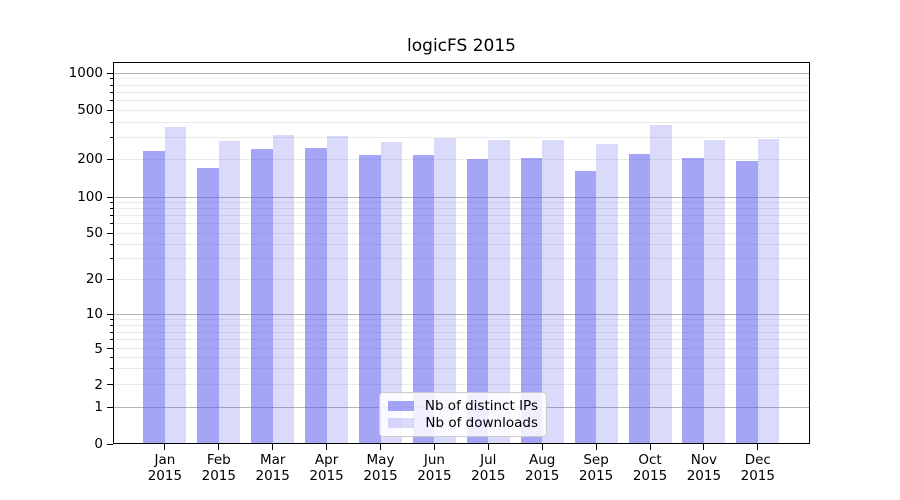 The image size is (900, 500). Describe the element at coordinates (98, 444) in the screenshot. I see `y-tick-label: 0` at that location.